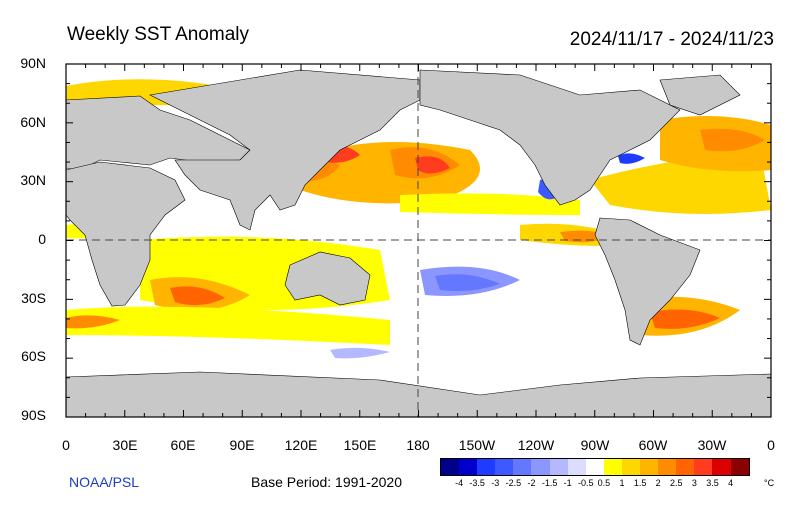 The height and width of the screenshot is (510, 800). Describe the element at coordinates (327, 278) in the screenshot. I see `australia-land` at that location.